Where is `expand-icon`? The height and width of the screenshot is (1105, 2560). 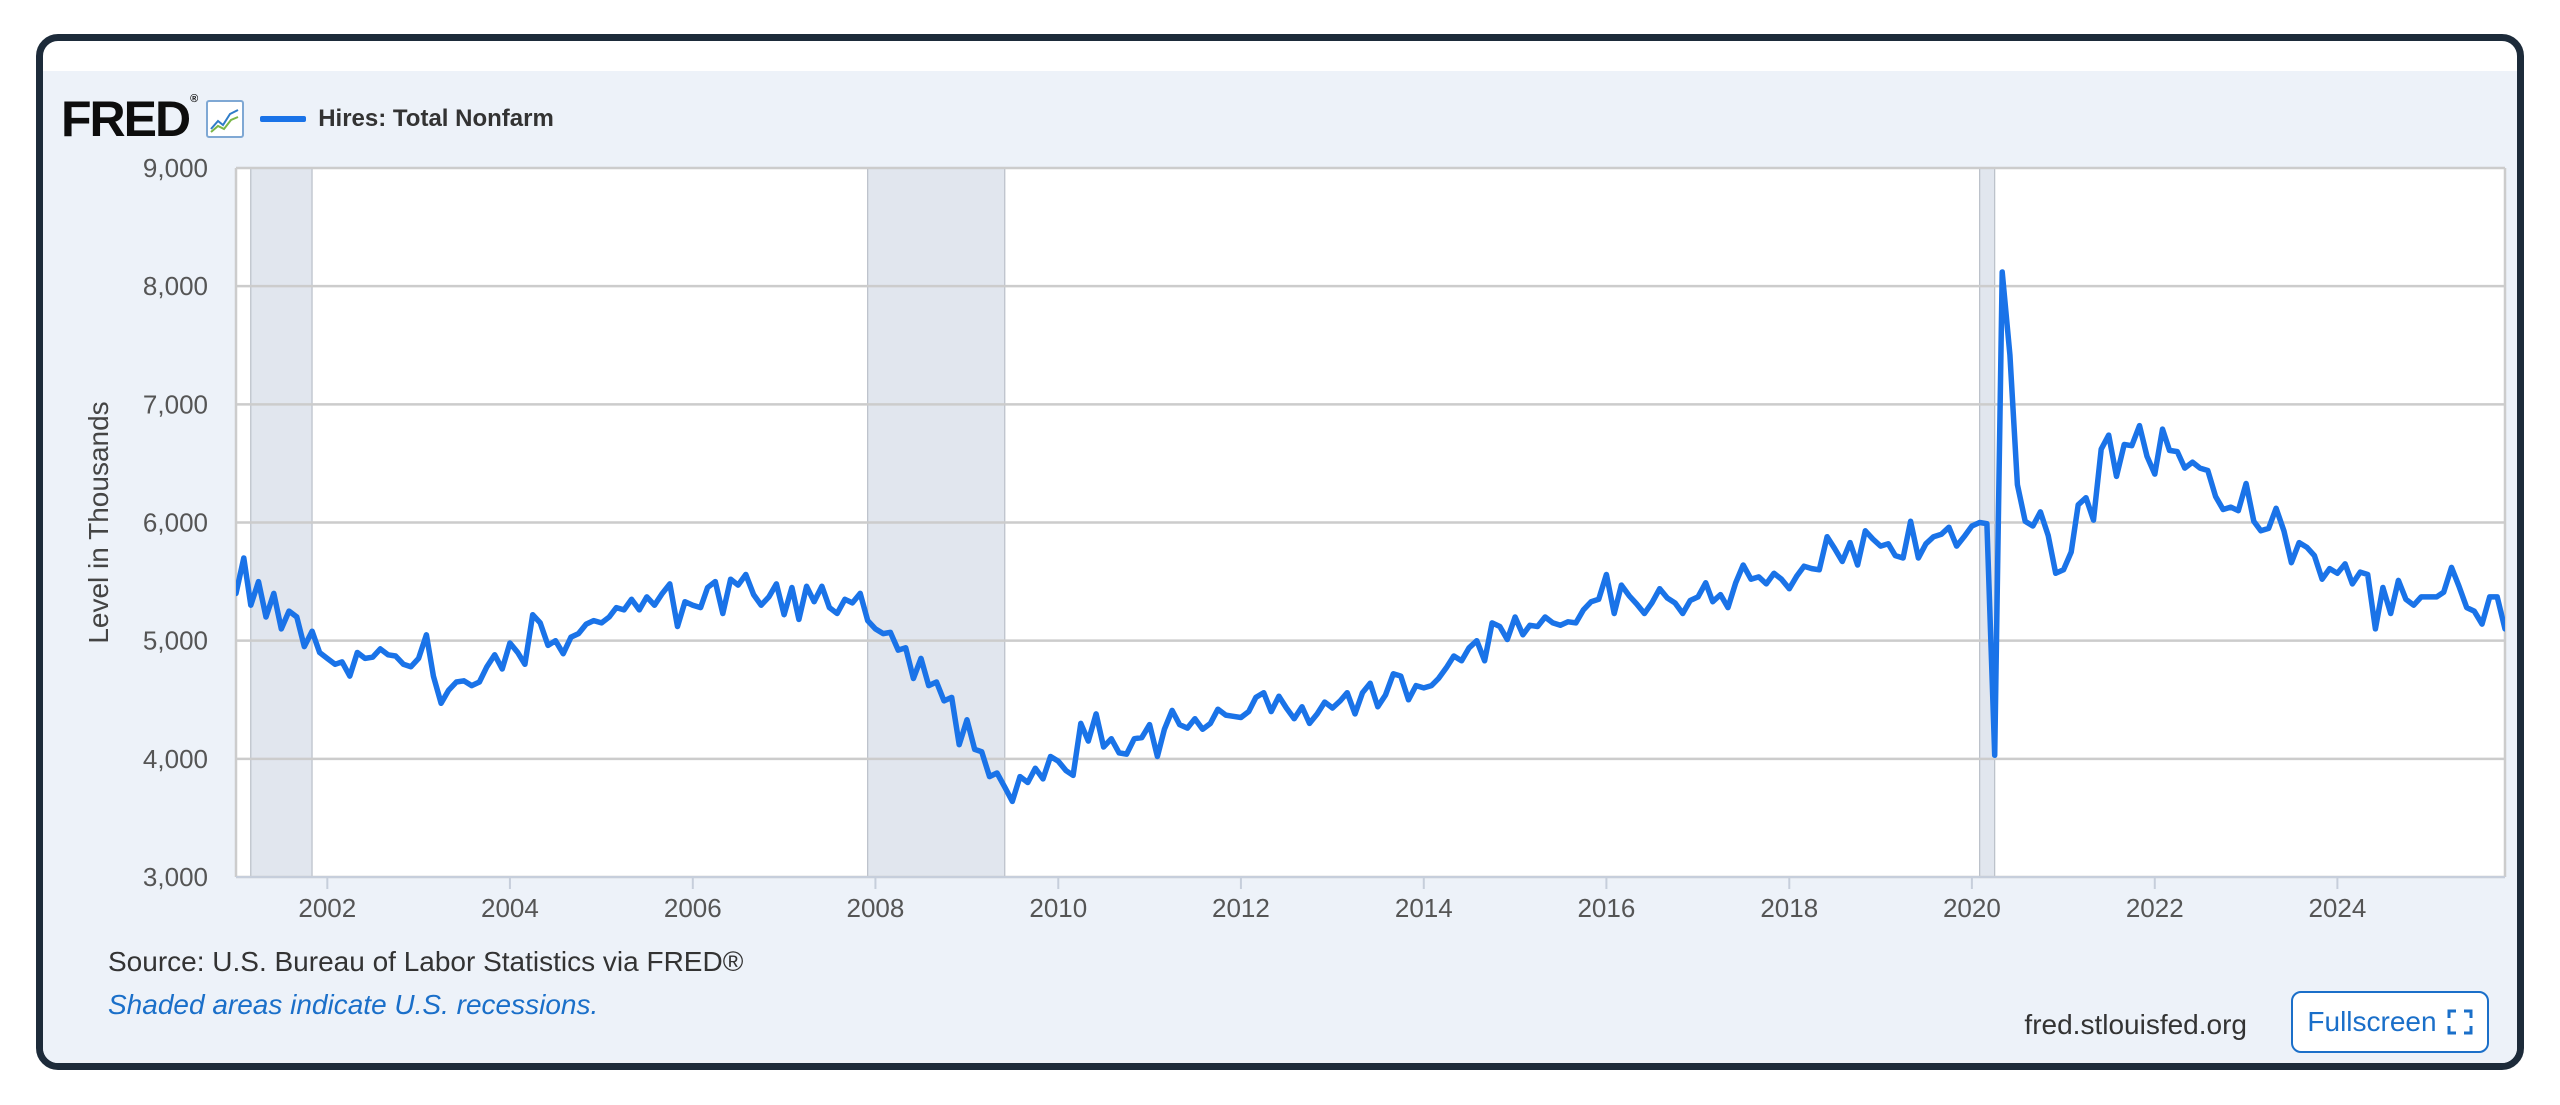 expand-icon is located at coordinates (2460, 1022).